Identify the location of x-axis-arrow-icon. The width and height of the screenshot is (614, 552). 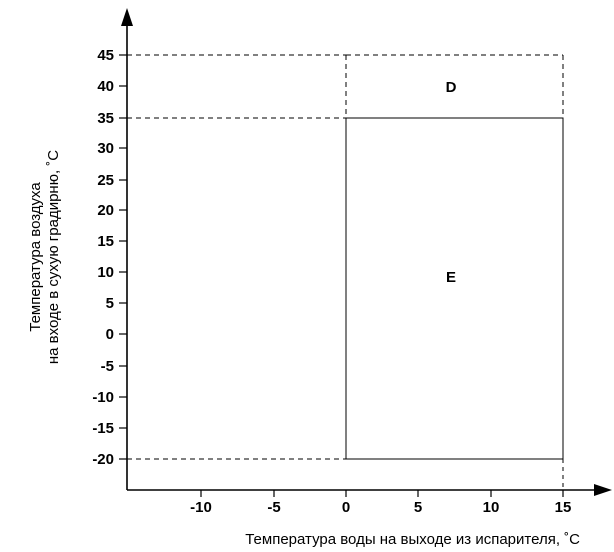
(603, 490).